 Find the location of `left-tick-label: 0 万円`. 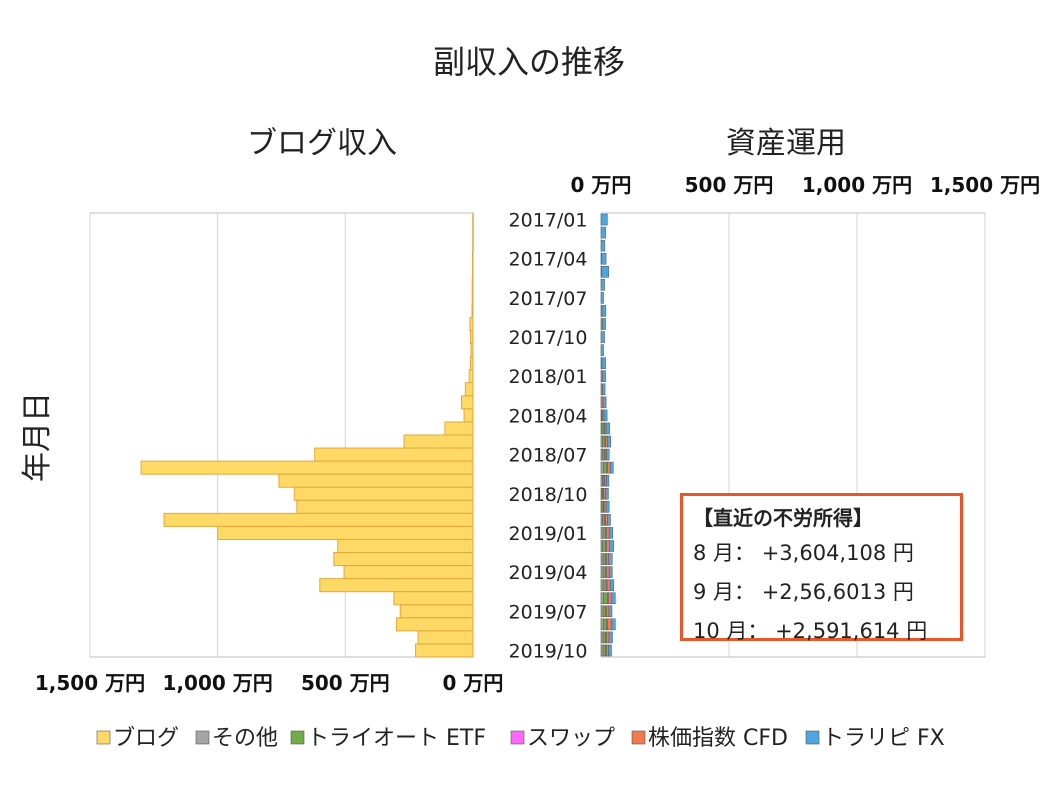

left-tick-label: 0 万円 is located at coordinates (473, 683).